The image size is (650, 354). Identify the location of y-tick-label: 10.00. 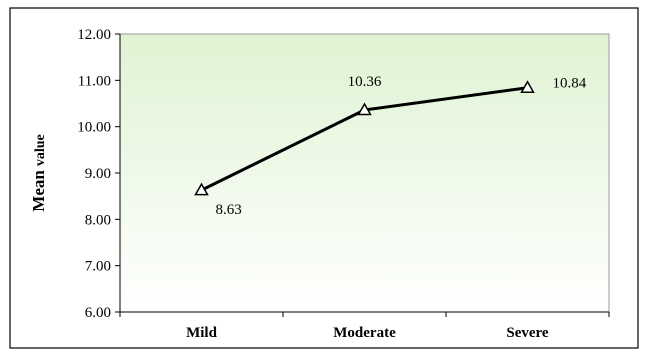
(94, 128).